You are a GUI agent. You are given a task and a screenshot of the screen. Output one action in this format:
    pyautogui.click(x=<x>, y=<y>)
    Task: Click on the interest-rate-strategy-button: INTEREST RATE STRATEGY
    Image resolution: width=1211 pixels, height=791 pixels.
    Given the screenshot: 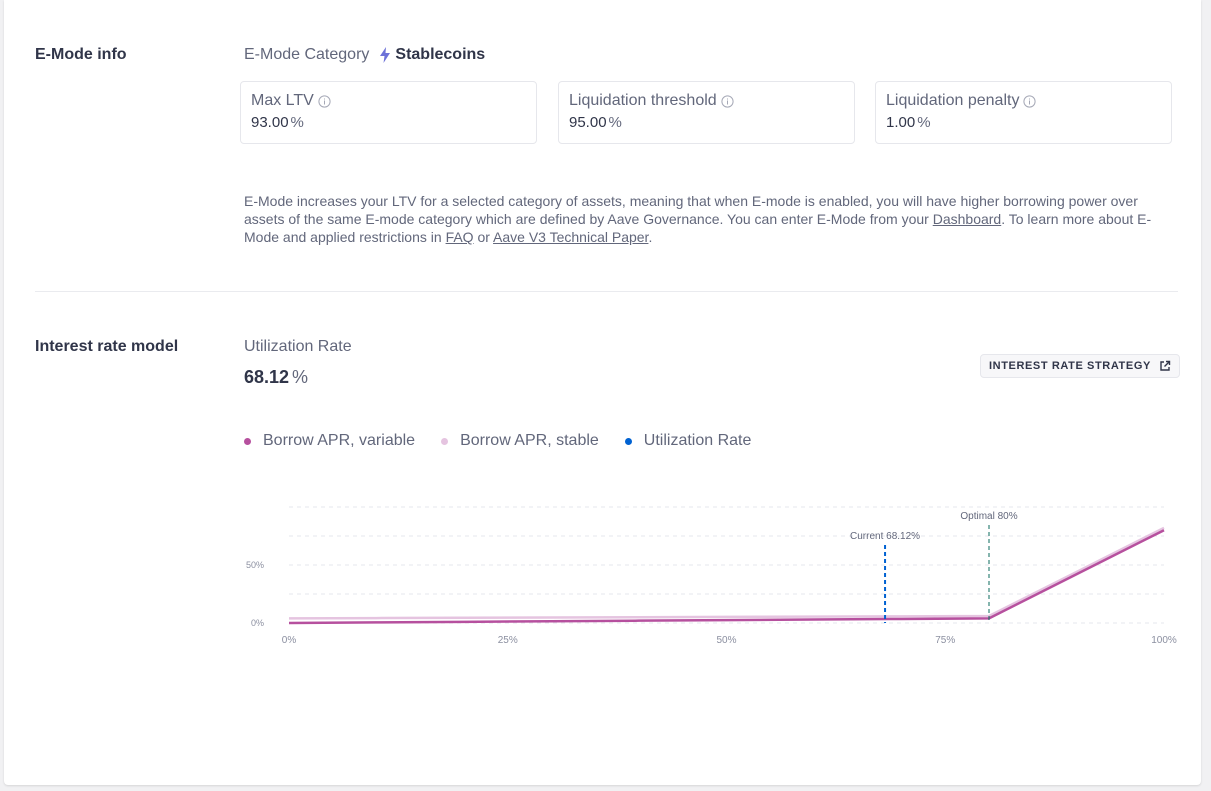 What is the action you would take?
    pyautogui.click(x=1080, y=366)
    